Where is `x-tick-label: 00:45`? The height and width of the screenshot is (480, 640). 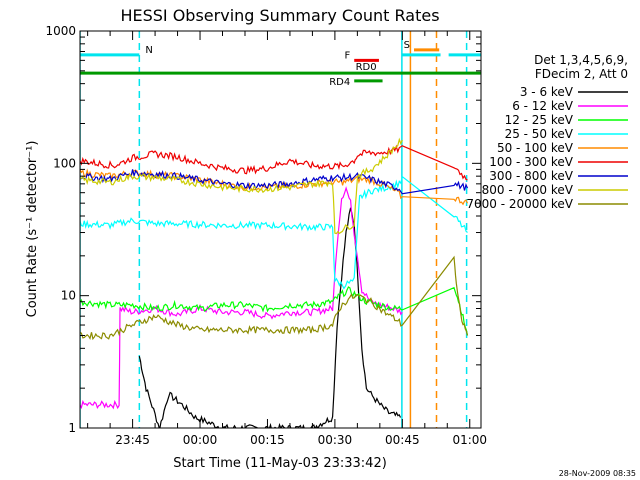 x-tick-label: 00:45 is located at coordinates (402, 440).